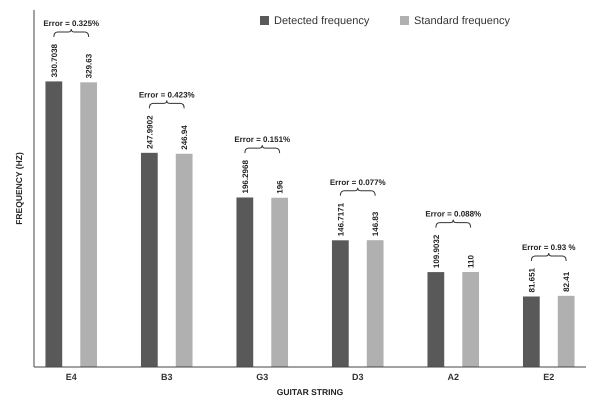 Image resolution: width=590 pixels, height=401 pixels. Describe the element at coordinates (531, 279) in the screenshot. I see `data-label: 81.651` at that location.